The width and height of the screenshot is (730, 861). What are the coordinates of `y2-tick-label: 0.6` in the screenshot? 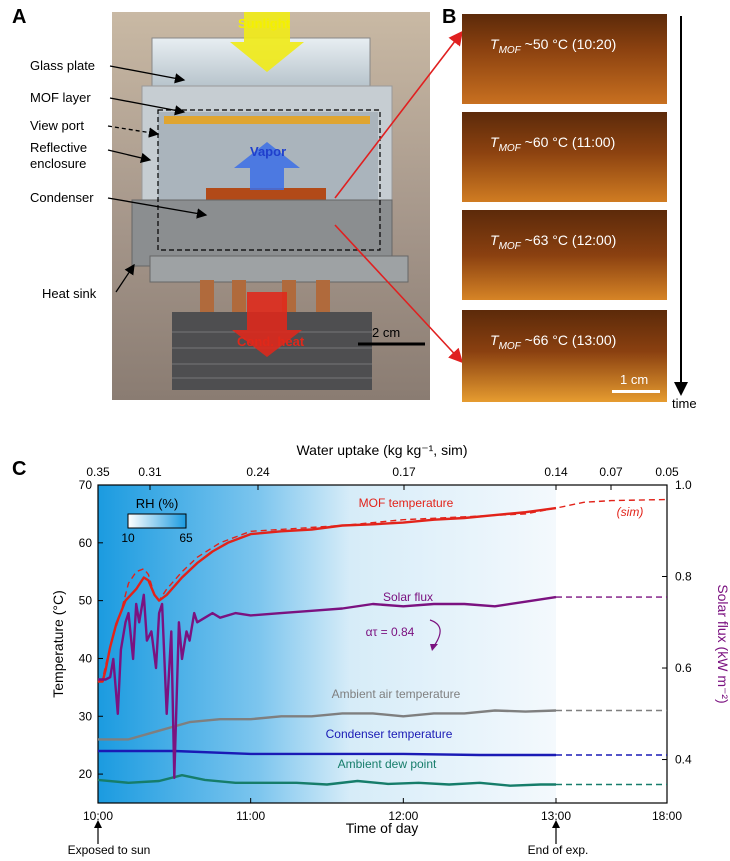 It's located at (683, 668).